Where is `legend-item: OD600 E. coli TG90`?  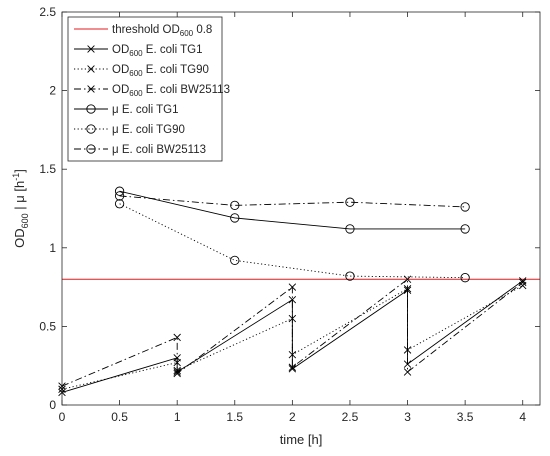
legend-item: OD600 E. coli TG90 is located at coordinates (141, 71).